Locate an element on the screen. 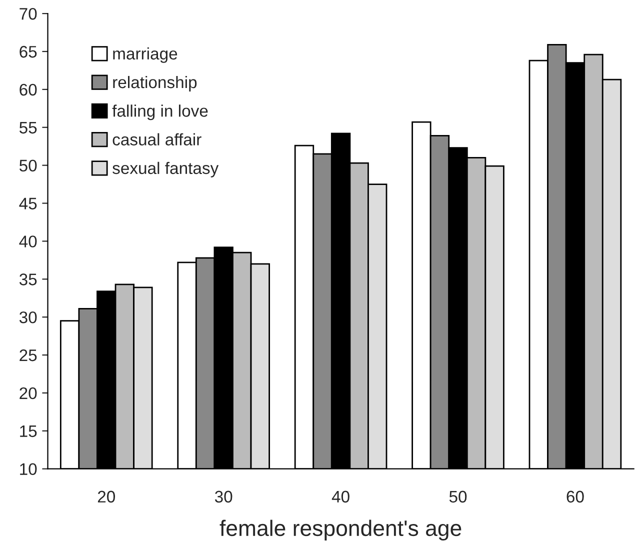 This screenshot has height=542, width=637. y-tick-label: 60 is located at coordinates (28, 90).